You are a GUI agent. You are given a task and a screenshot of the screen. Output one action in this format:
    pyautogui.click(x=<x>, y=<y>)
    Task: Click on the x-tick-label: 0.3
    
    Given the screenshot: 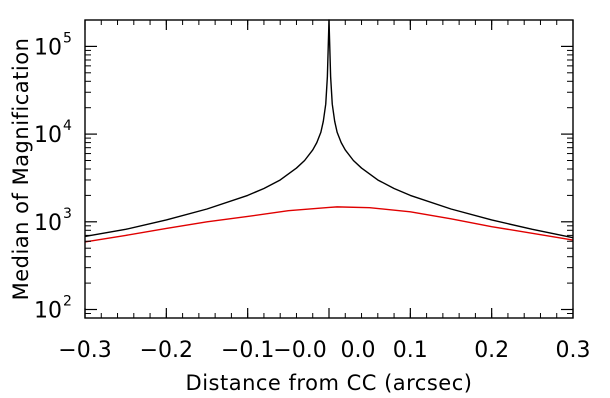 What is the action you would take?
    pyautogui.click(x=573, y=350)
    